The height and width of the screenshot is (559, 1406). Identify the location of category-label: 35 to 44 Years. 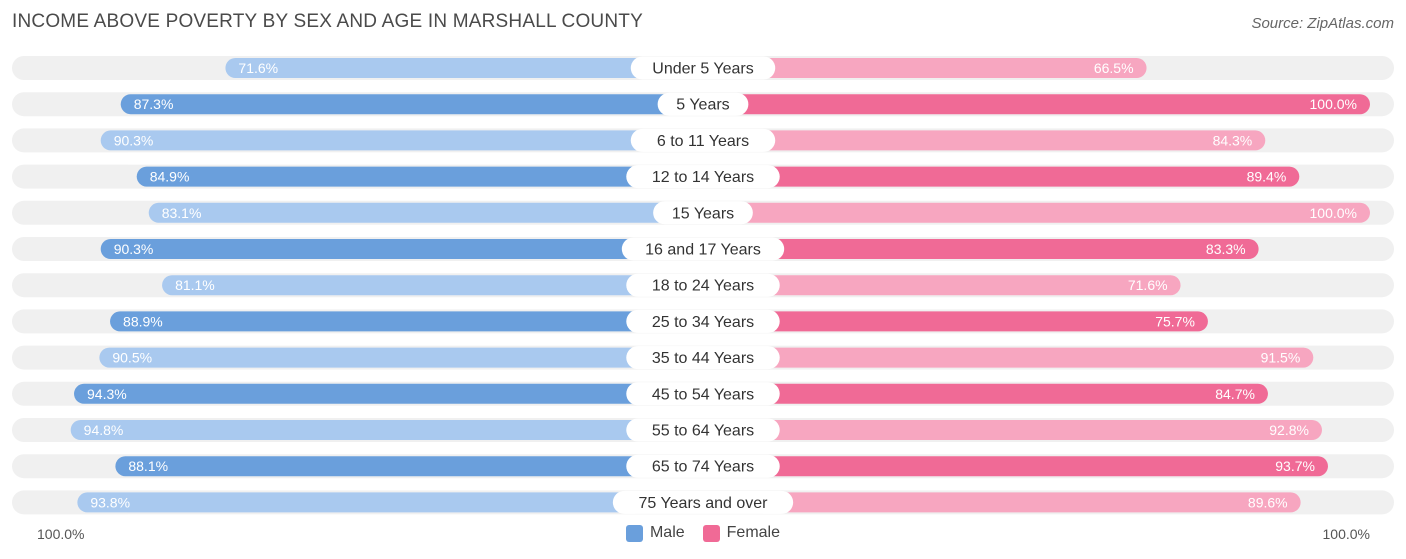
(703, 358).